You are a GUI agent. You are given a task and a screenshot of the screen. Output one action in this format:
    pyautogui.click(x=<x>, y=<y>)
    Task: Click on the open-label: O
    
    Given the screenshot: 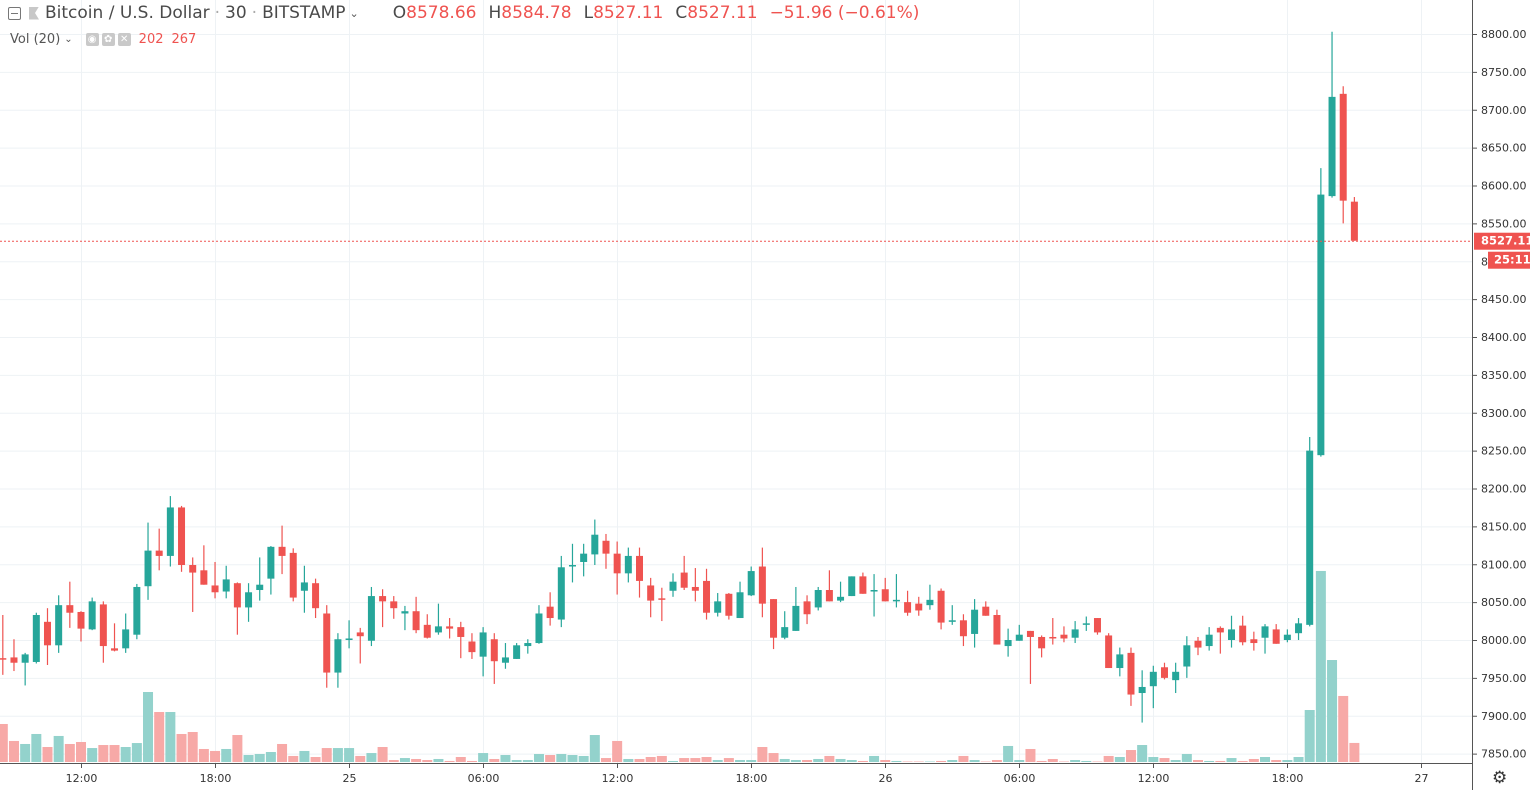 What is the action you would take?
    pyautogui.click(x=399, y=13)
    